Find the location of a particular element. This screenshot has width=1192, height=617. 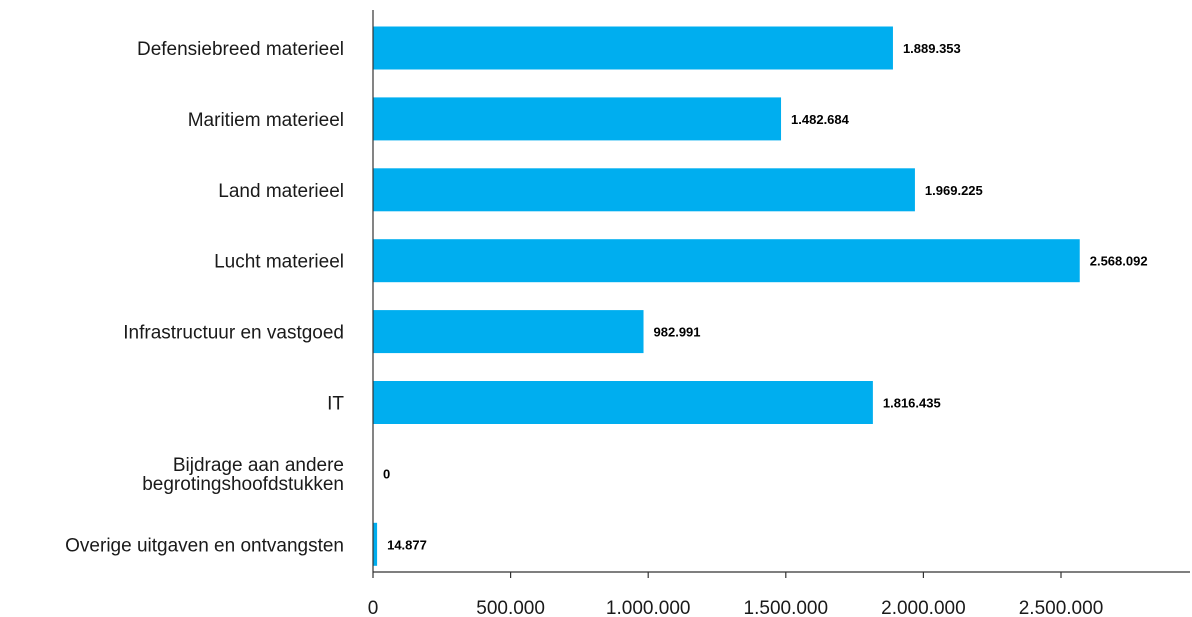

category-label: Land materieel is located at coordinates (281, 191).